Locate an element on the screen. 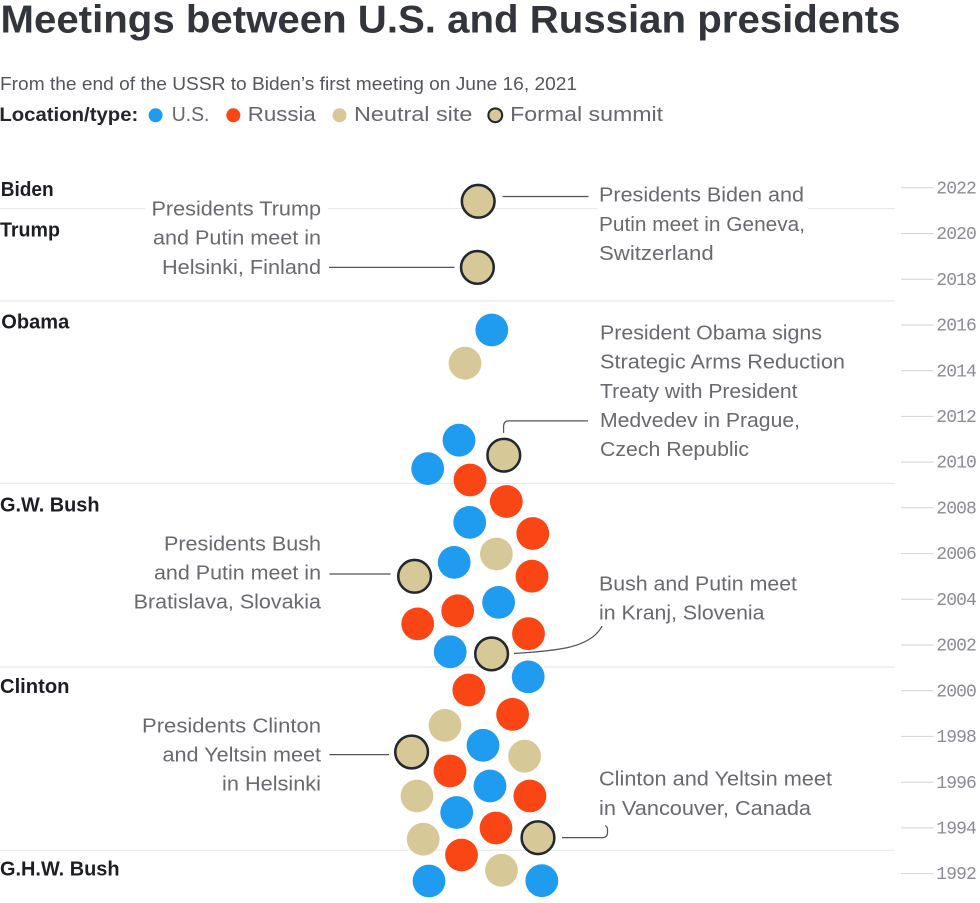  svg-text: 1992 is located at coordinates (956, 875).